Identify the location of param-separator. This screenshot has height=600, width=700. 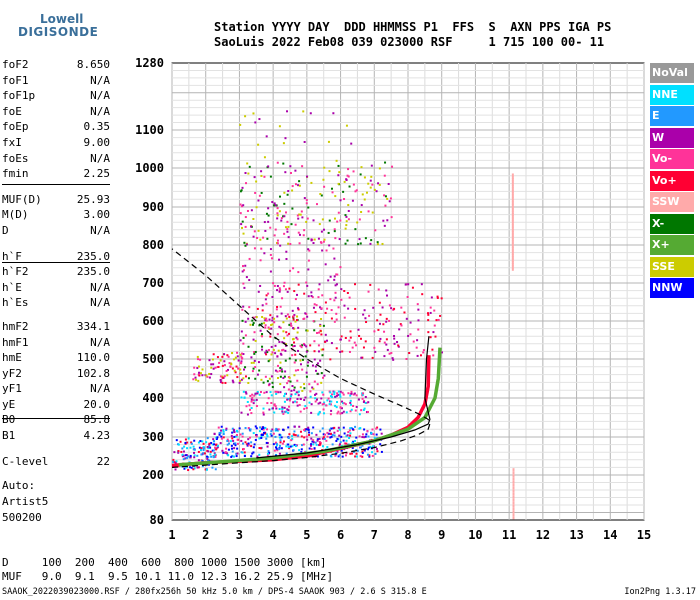
(56, 184).